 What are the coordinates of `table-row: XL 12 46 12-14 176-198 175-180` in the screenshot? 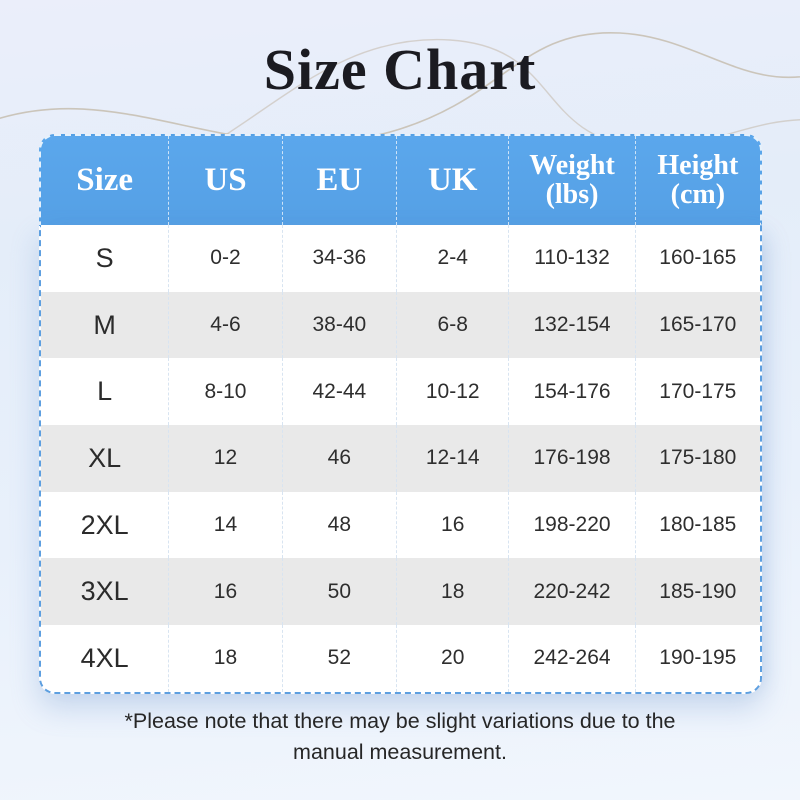 It's located at (400, 458).